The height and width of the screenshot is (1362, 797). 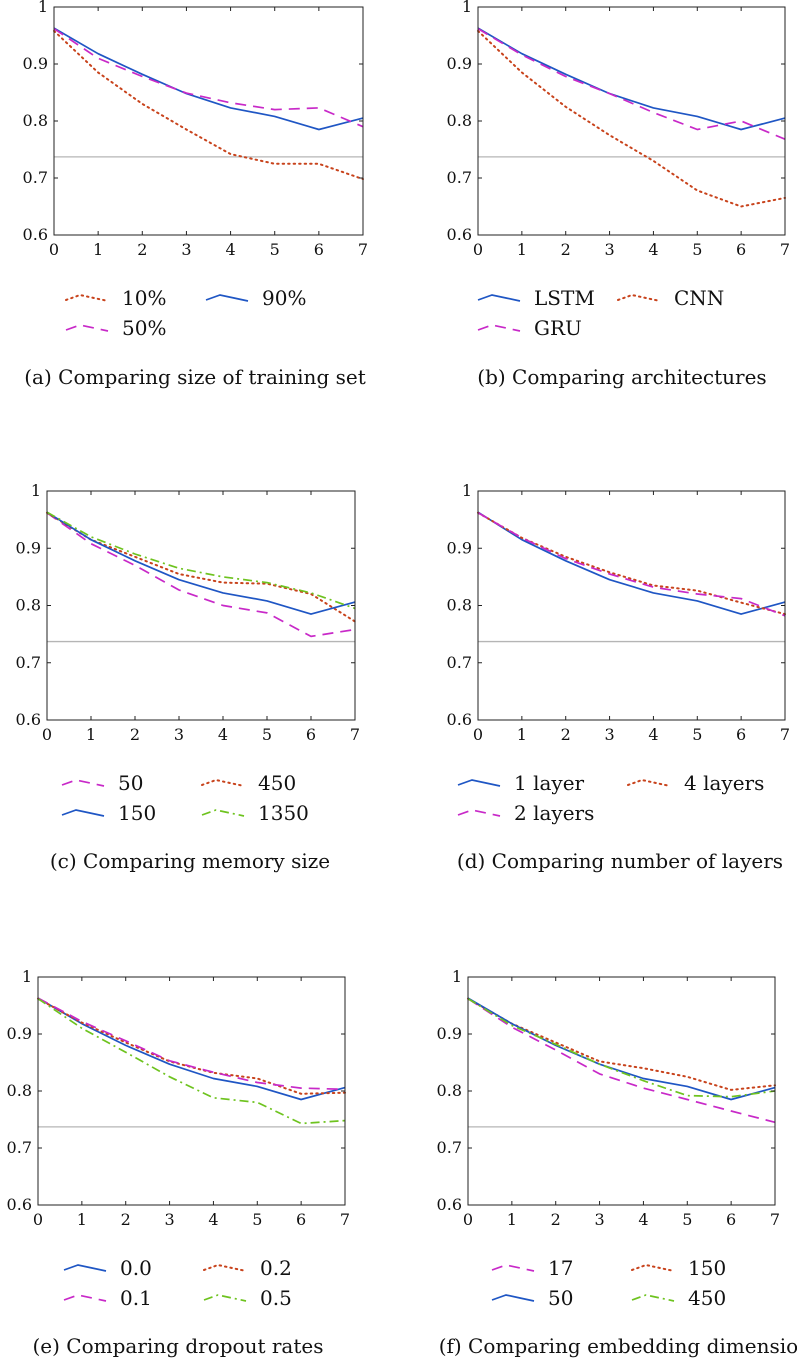 What do you see at coordinates (276, 1298) in the screenshot?
I see `legend-label-0-5: 0.5` at bounding box center [276, 1298].